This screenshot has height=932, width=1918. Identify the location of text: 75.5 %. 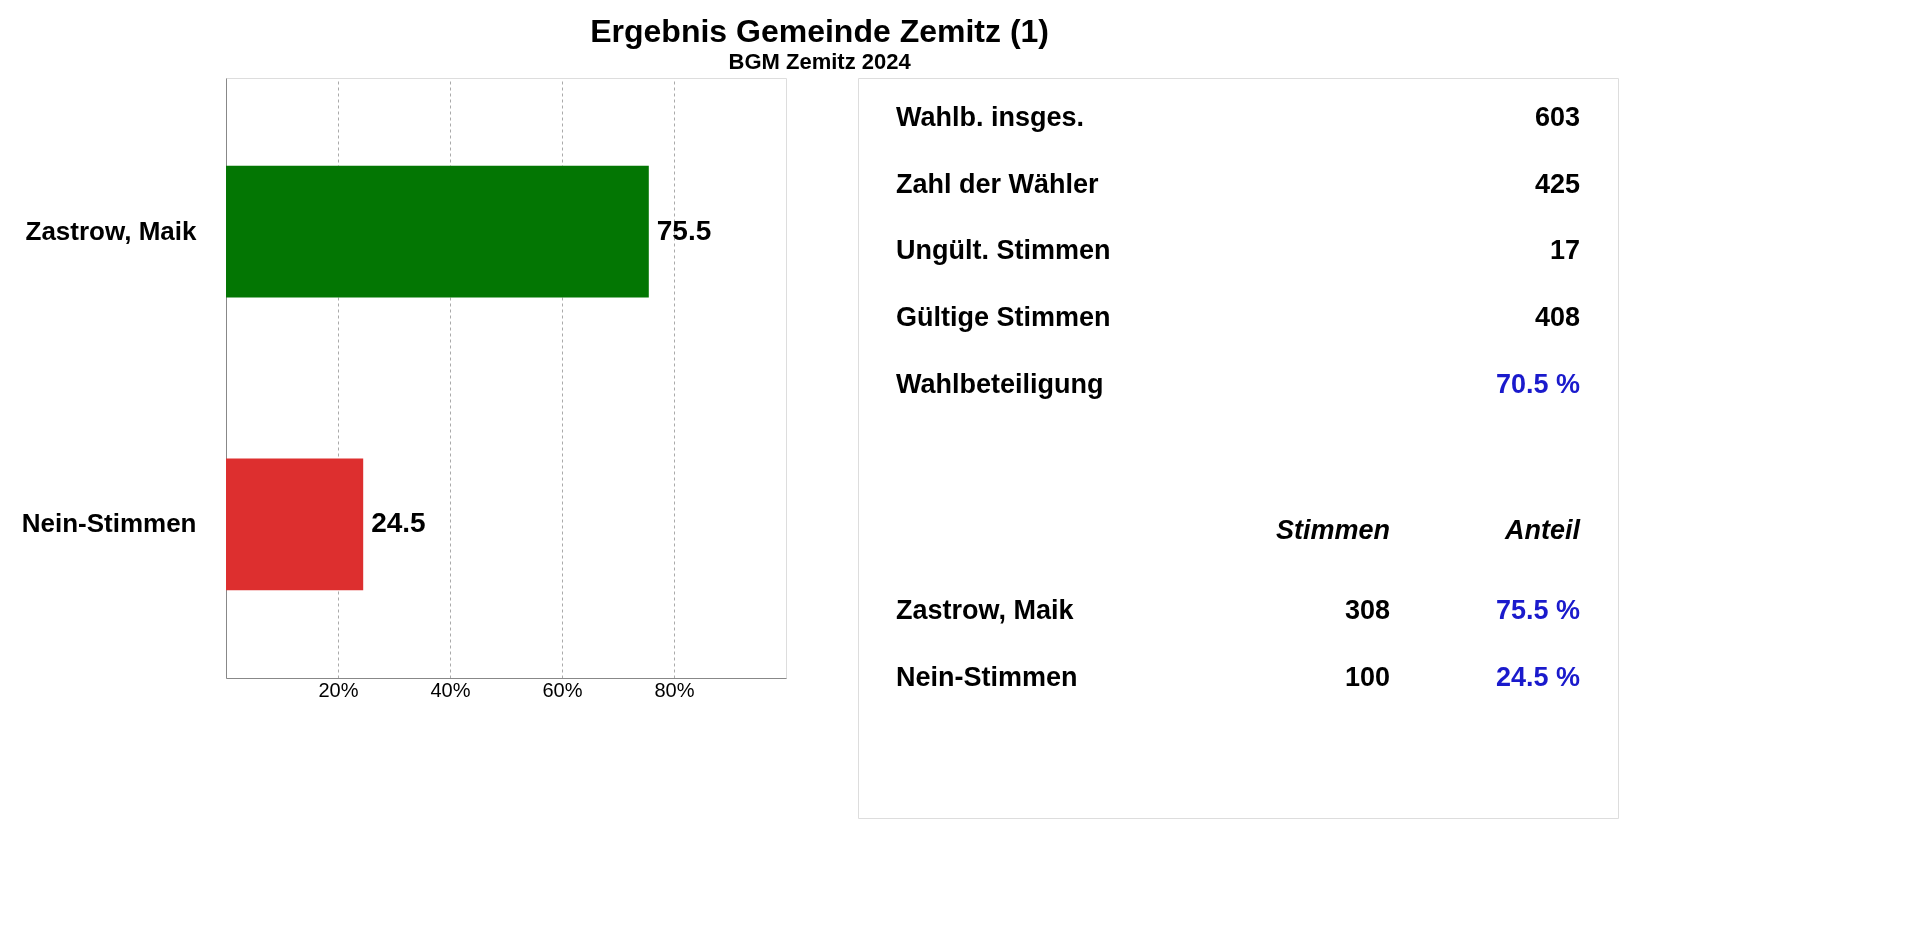
(1537, 610).